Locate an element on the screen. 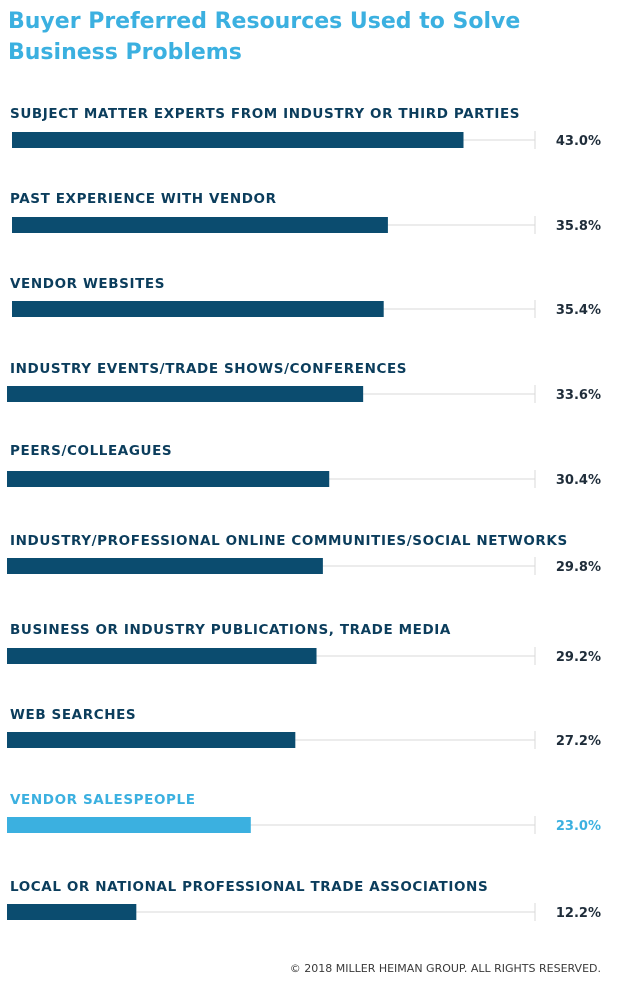  category-label: PEERS/COLLEAGUES is located at coordinates (91, 451).